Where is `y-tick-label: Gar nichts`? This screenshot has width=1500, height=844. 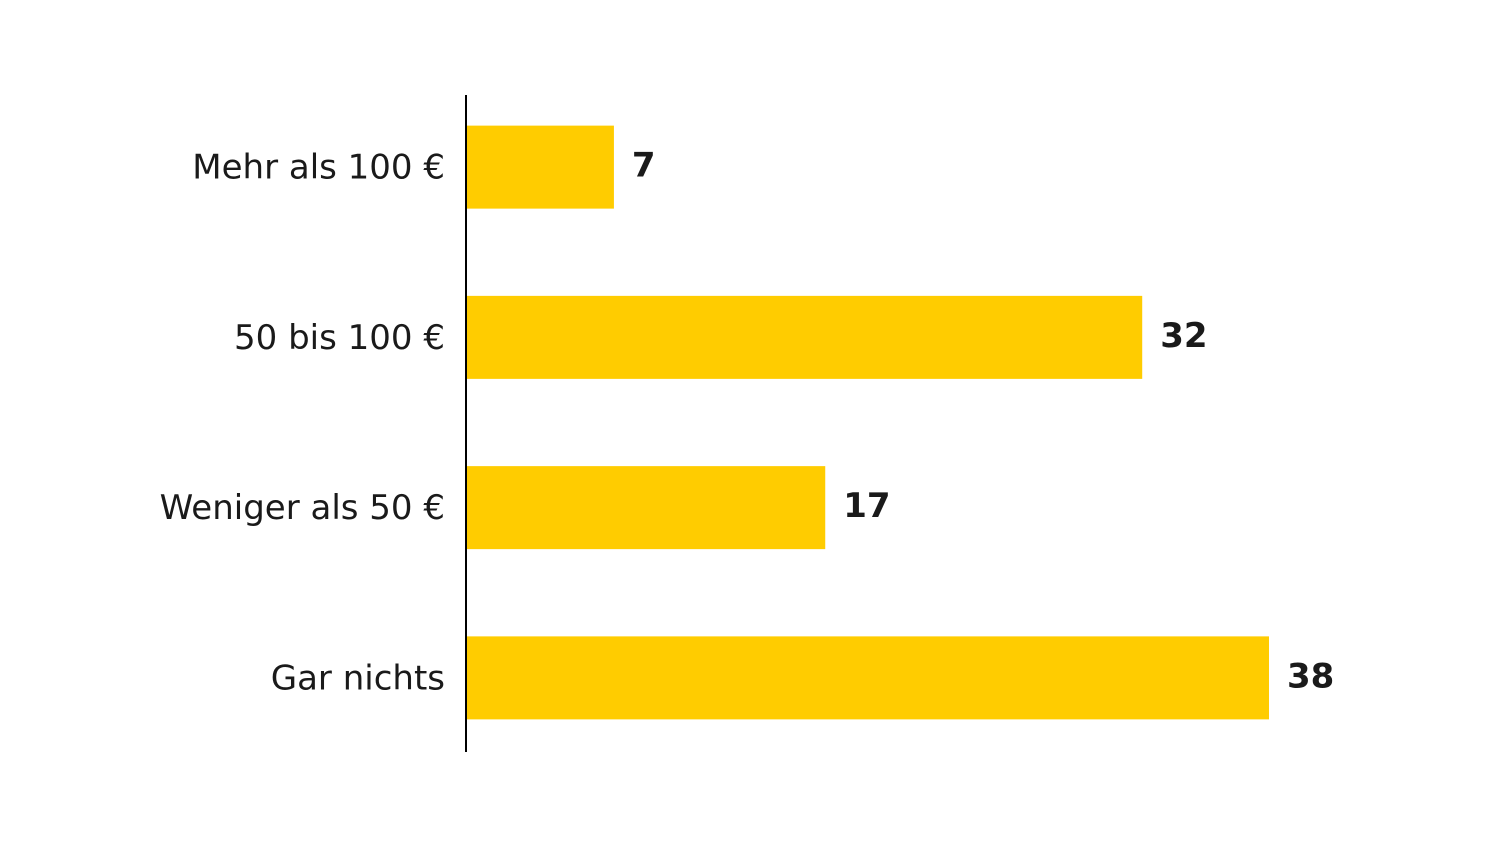 y-tick-label: Gar nichts is located at coordinates (358, 678).